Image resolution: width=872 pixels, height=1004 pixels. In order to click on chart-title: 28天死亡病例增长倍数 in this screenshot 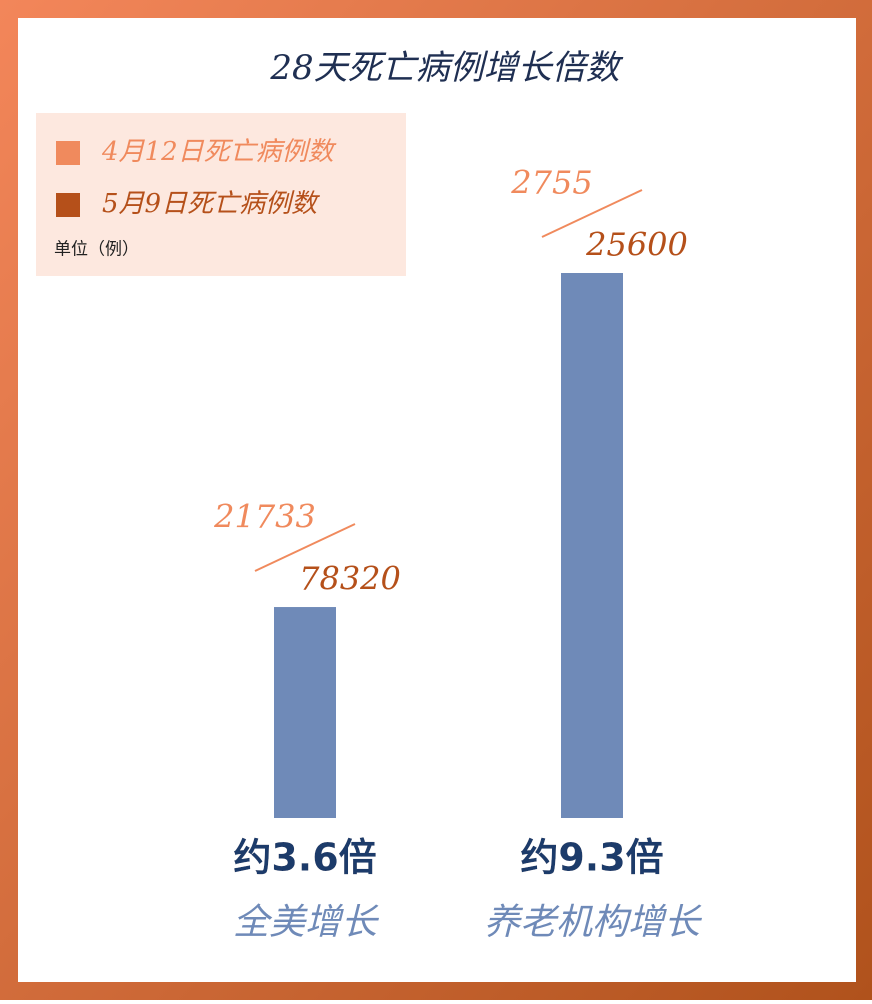, I will do `click(446, 68)`.